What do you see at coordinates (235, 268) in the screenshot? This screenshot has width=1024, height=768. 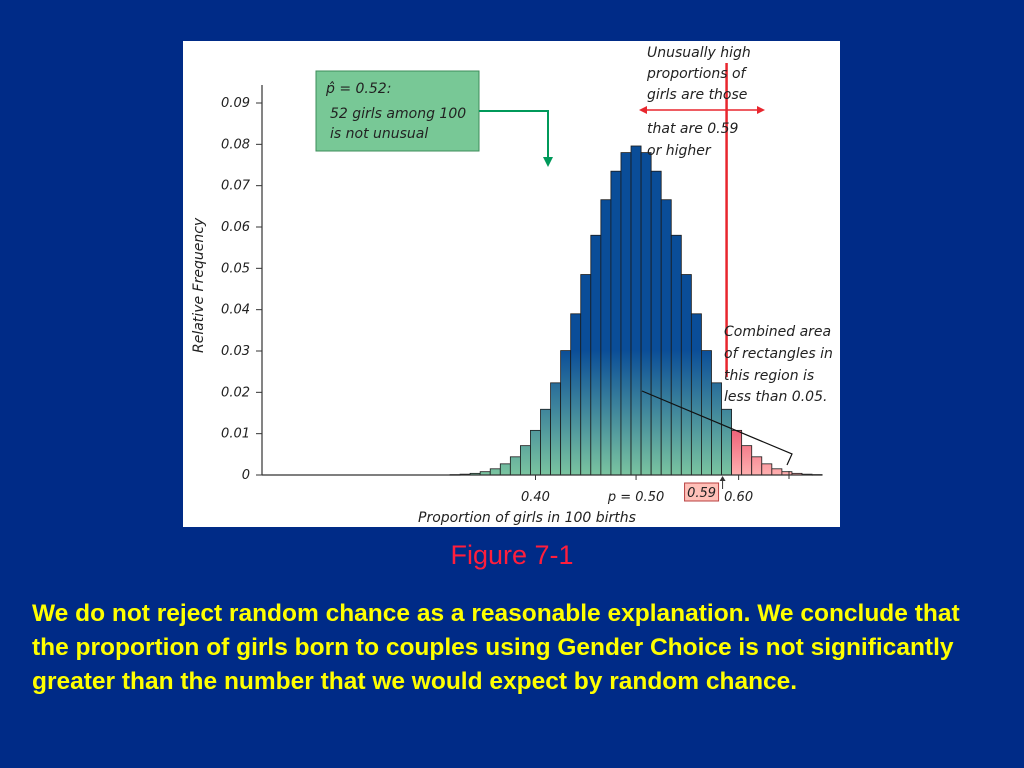 I see `y-tick-label: 0.05` at bounding box center [235, 268].